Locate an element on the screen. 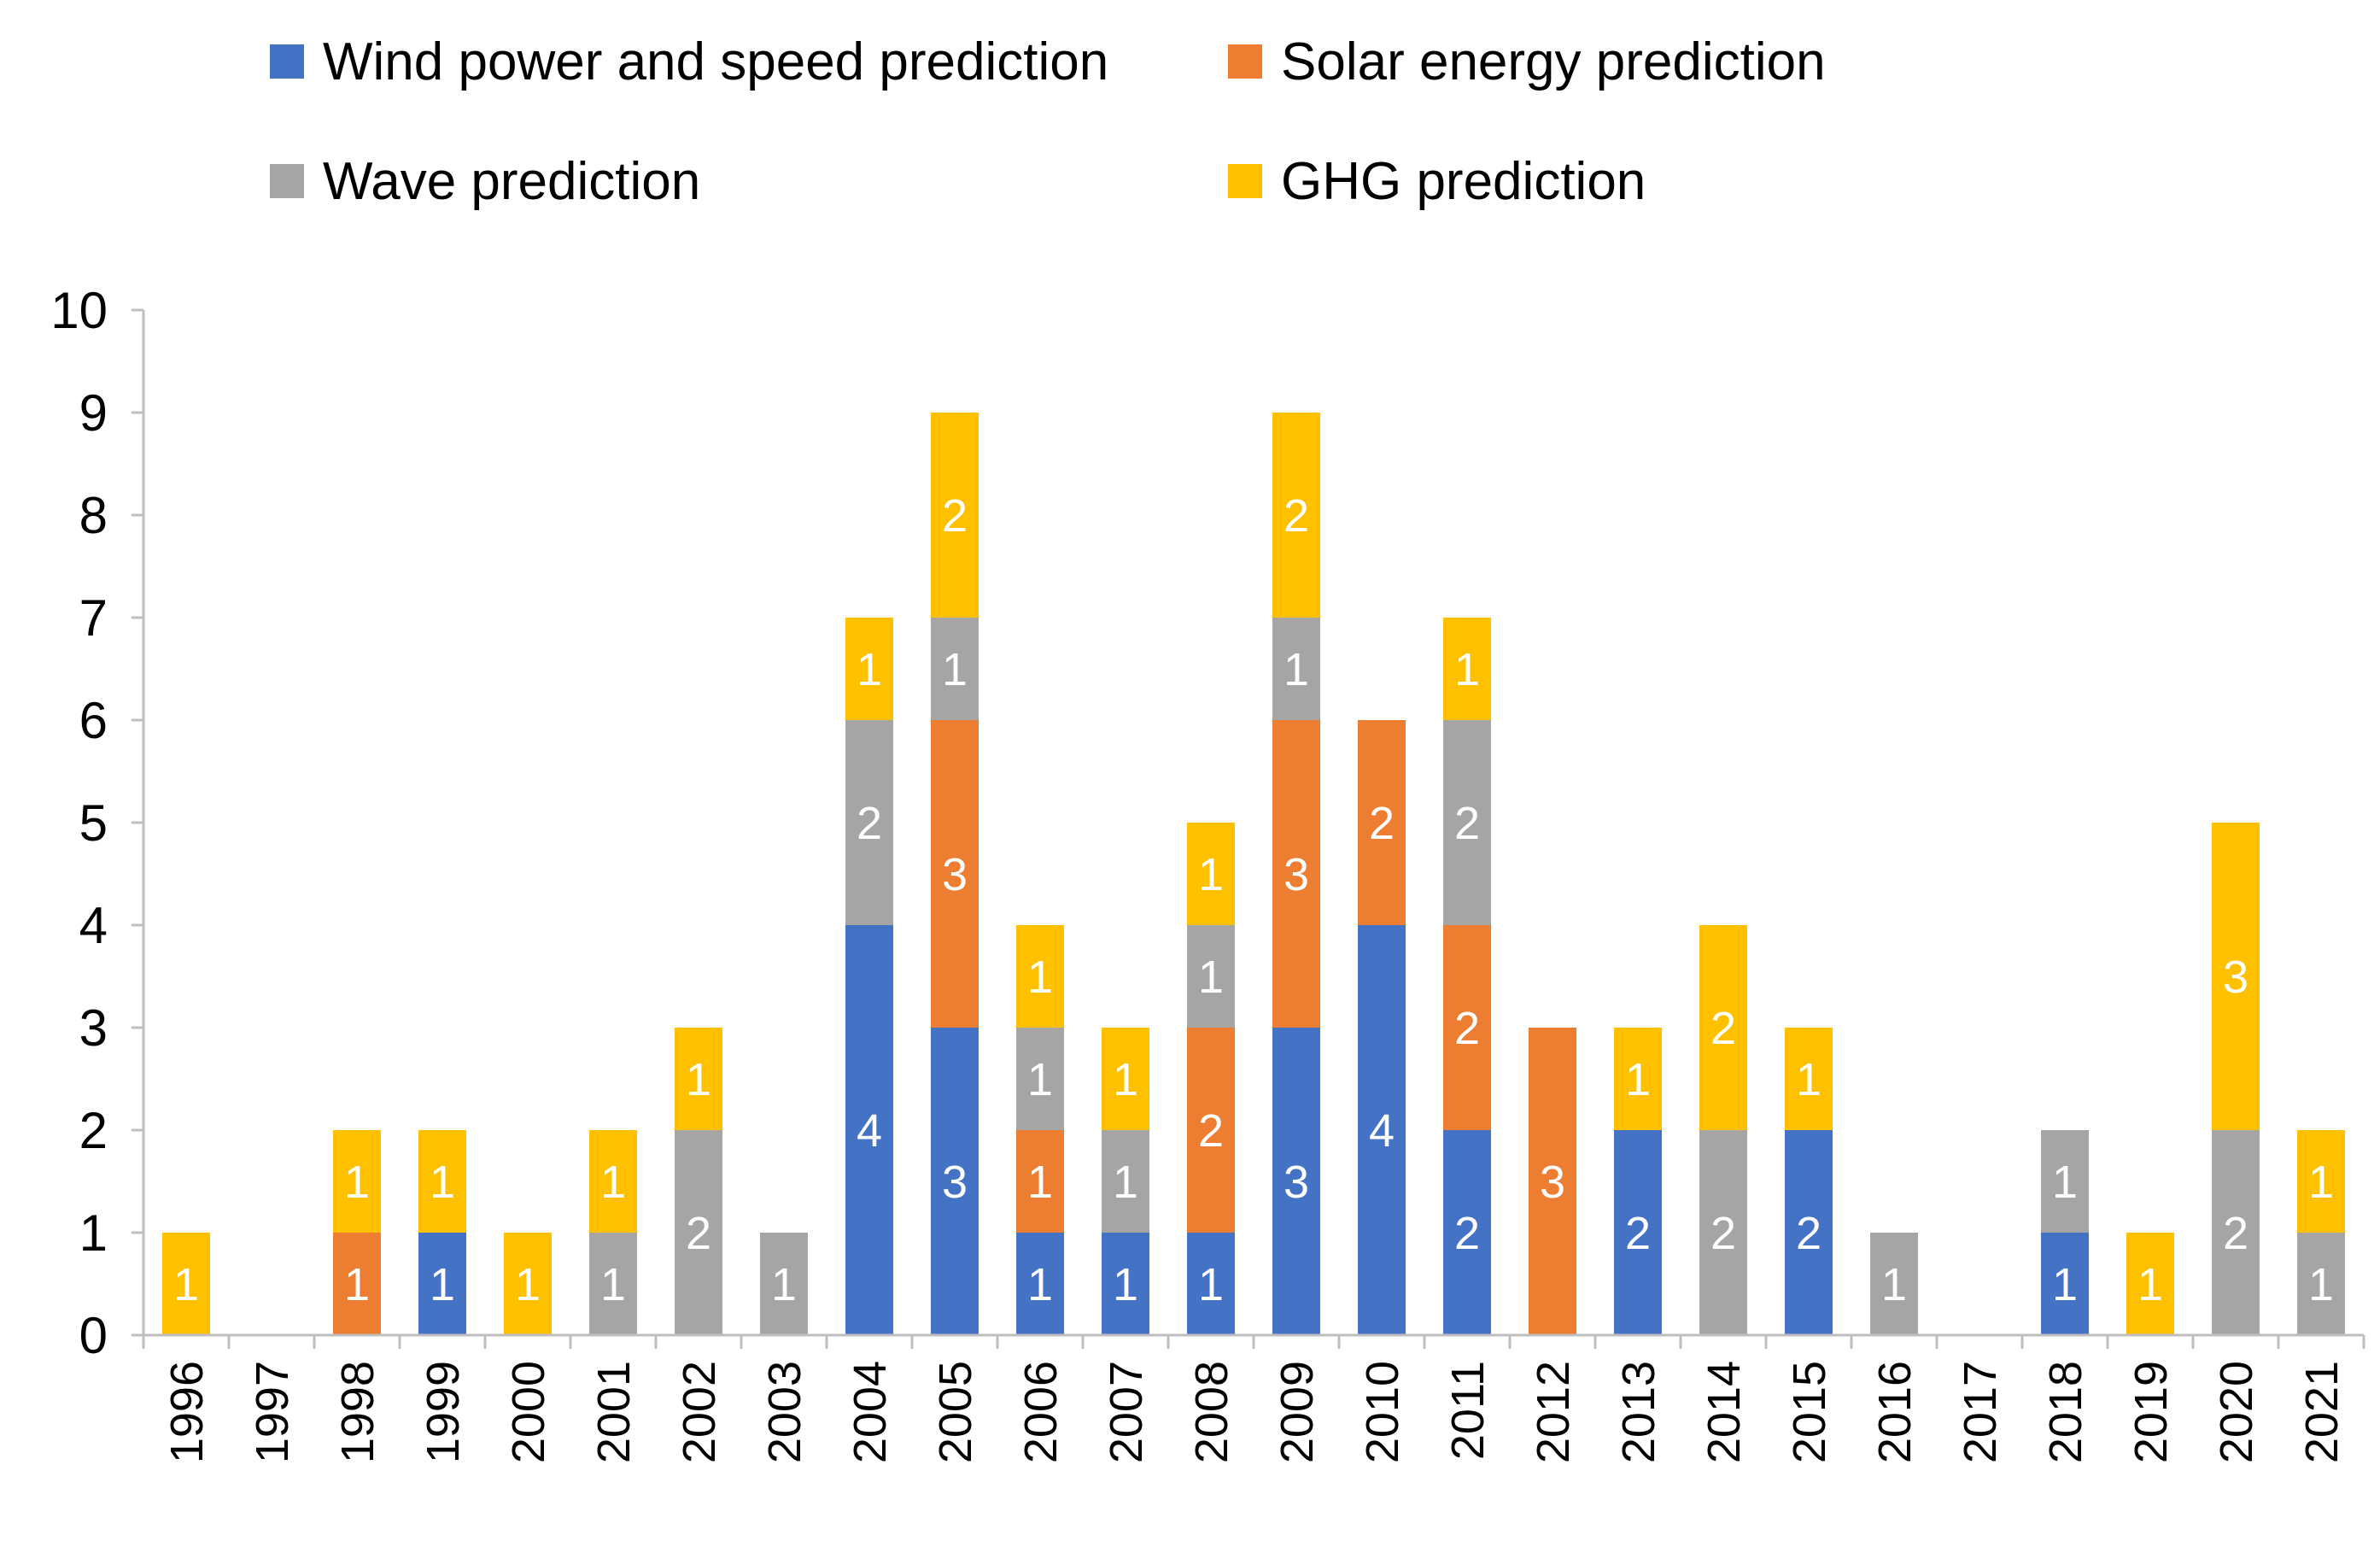  bar-segment-2014-s3 is located at coordinates (1723, 1027).